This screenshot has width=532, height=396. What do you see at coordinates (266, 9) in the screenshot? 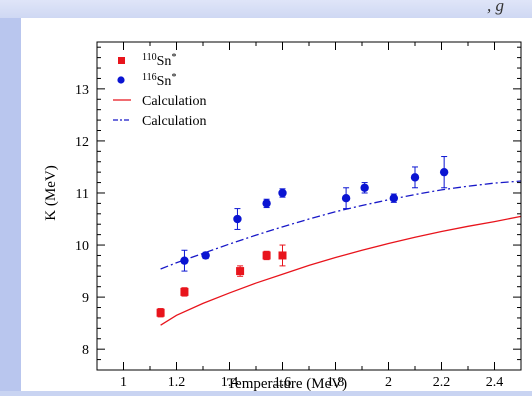
I see `slide-top-strip: , g` at bounding box center [266, 9].